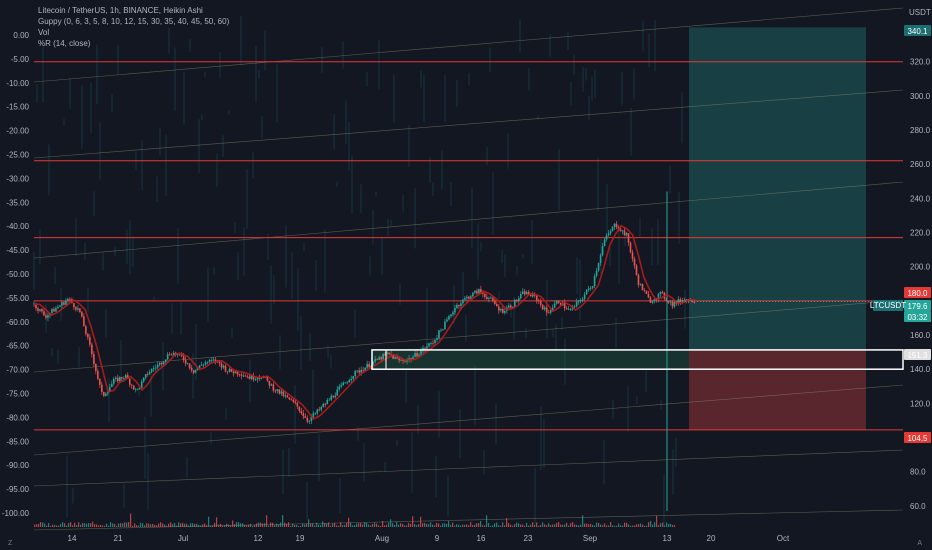  What do you see at coordinates (917, 438) in the screenshot?
I see `stop-price-tag: 104.5` at bounding box center [917, 438].